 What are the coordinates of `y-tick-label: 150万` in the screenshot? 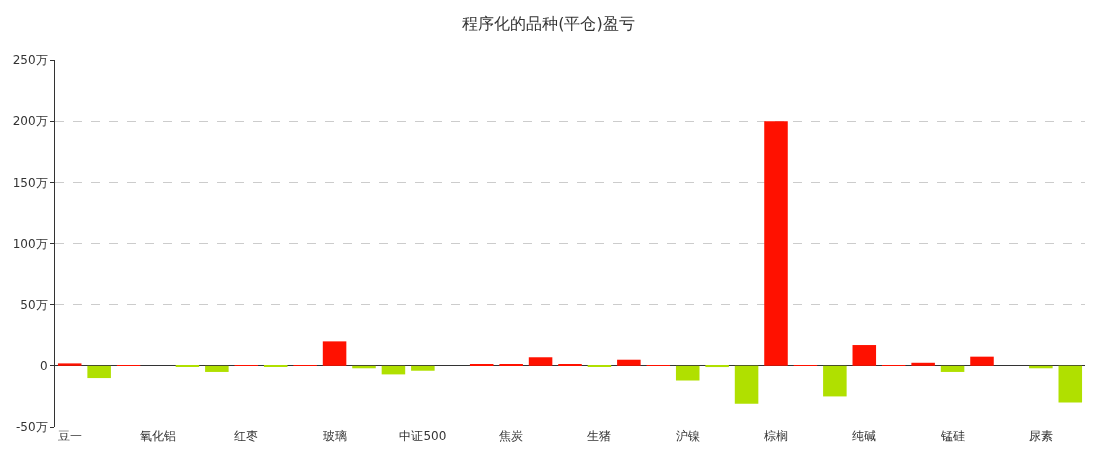 It's located at (30, 182).